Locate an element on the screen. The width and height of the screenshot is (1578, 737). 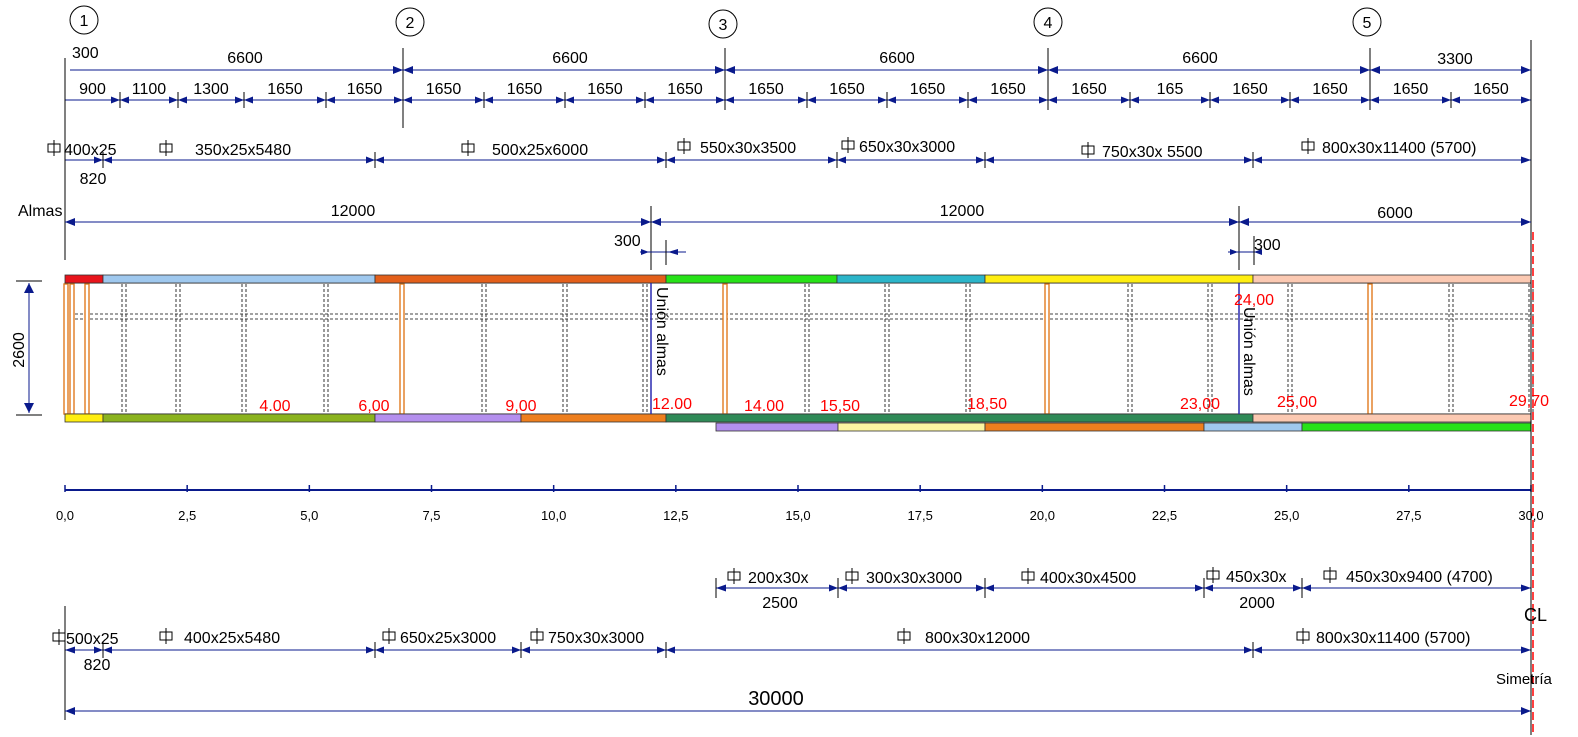
station-label: 6,00 is located at coordinates (373, 406).